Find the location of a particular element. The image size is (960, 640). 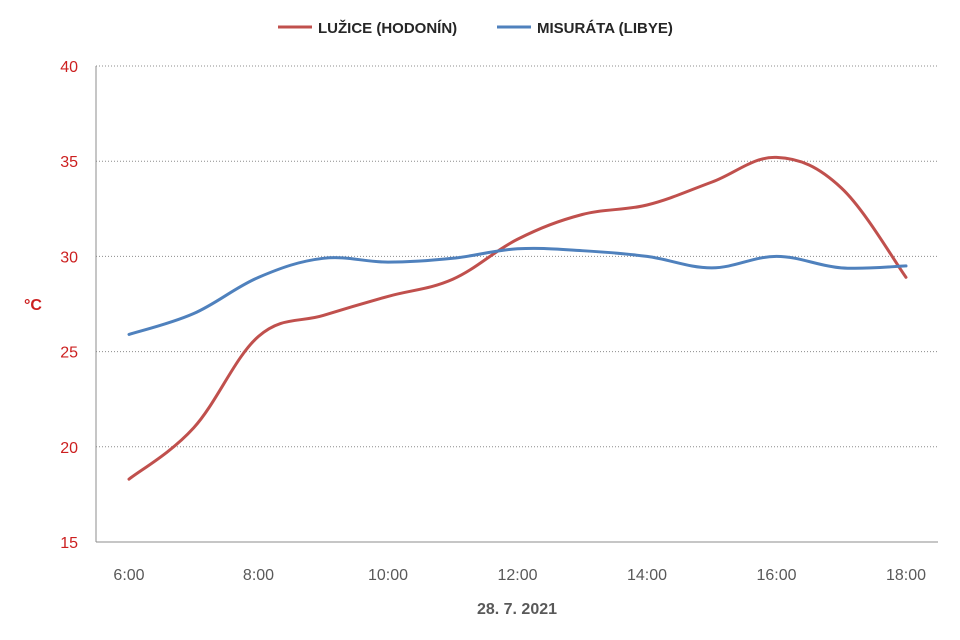

y-tick-label: 25 is located at coordinates (69, 353).